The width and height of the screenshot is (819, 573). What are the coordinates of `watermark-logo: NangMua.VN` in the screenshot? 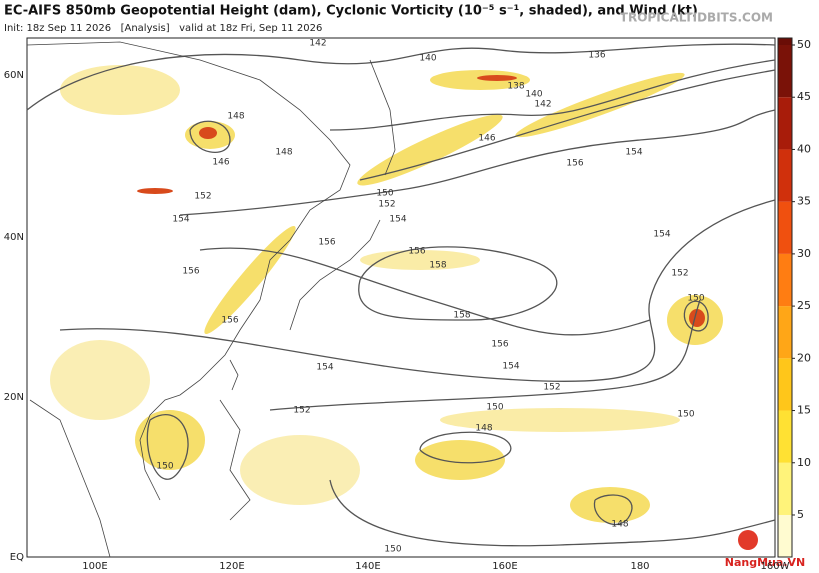 It's located at (765, 549).